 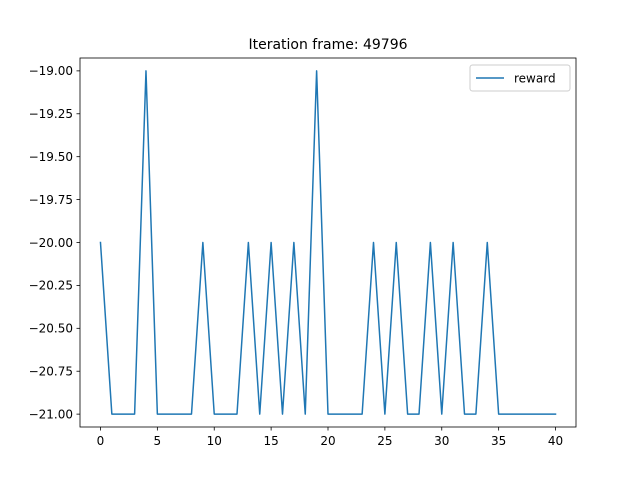 I want to click on x-tick-label: 30, so click(x=441, y=441).